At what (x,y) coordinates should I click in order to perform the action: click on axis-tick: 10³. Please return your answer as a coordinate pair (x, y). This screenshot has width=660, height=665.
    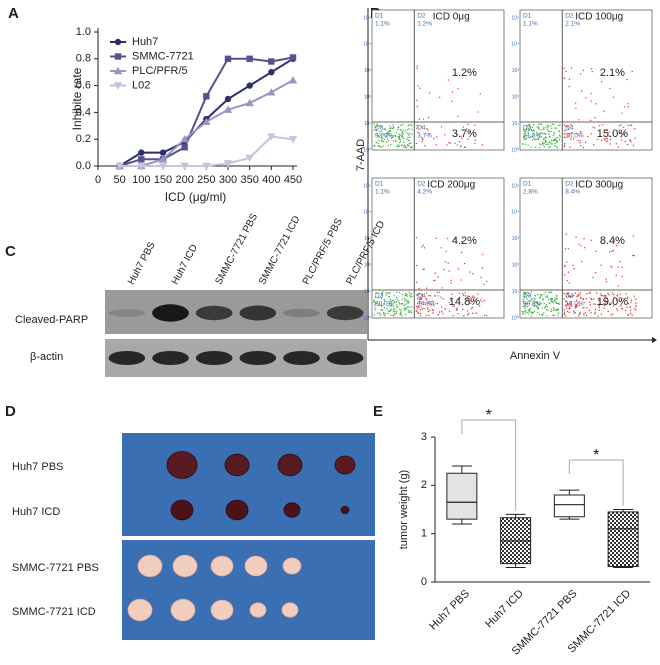
    Looking at the image, I should click on (516, 71).